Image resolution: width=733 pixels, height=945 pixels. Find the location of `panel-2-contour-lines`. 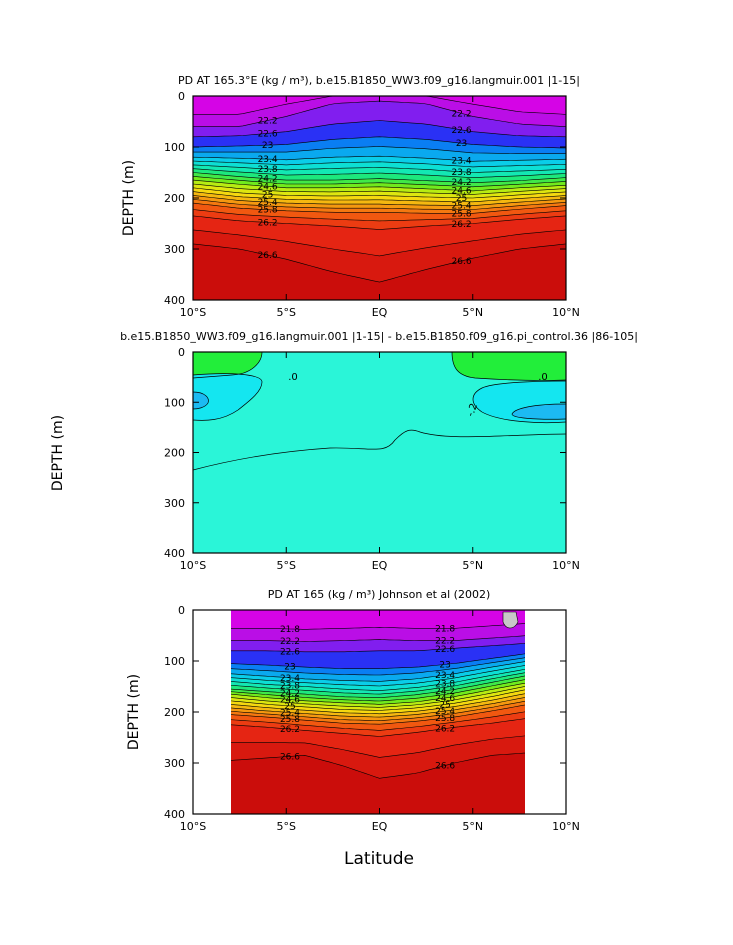

panel-2-contour-lines is located at coordinates (379, 411).